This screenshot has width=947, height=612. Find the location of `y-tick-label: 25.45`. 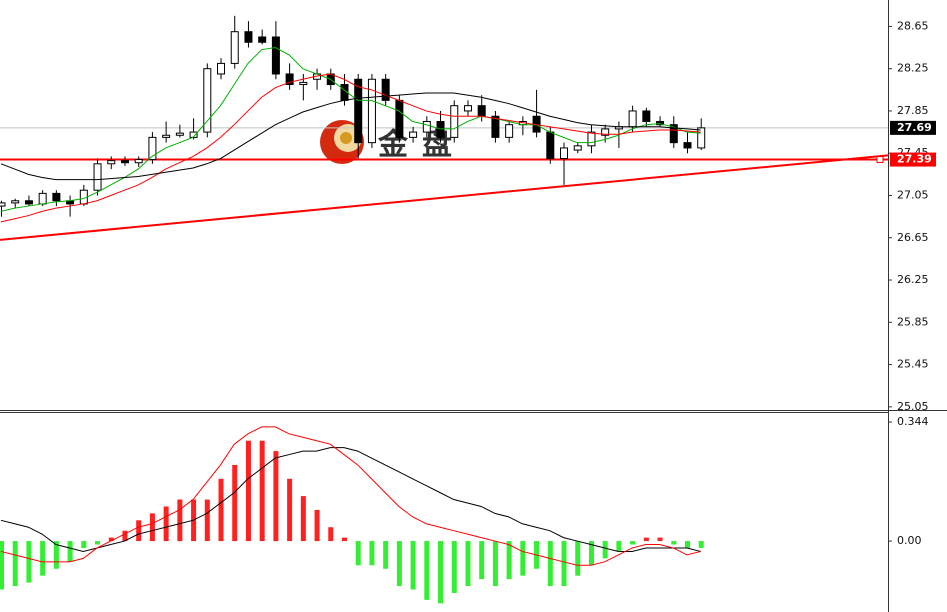

y-tick-label: 25.45 is located at coordinates (913, 364).